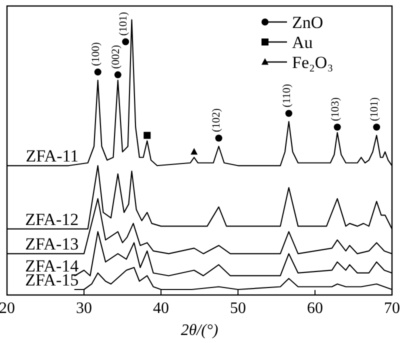 This screenshot has width=400, height=343. I want to click on legend-label: Au, so click(303, 42).